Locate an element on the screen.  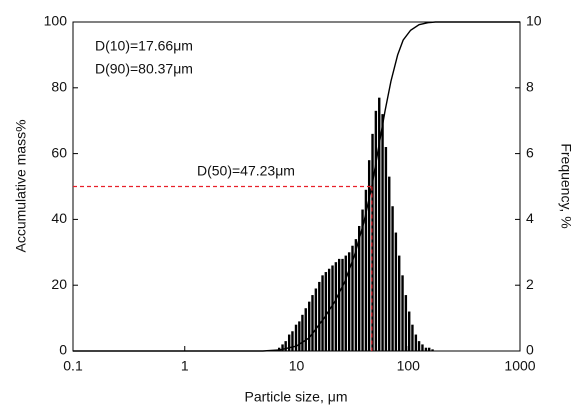
annotation: D(10)=17.66μm is located at coordinates (144, 46).